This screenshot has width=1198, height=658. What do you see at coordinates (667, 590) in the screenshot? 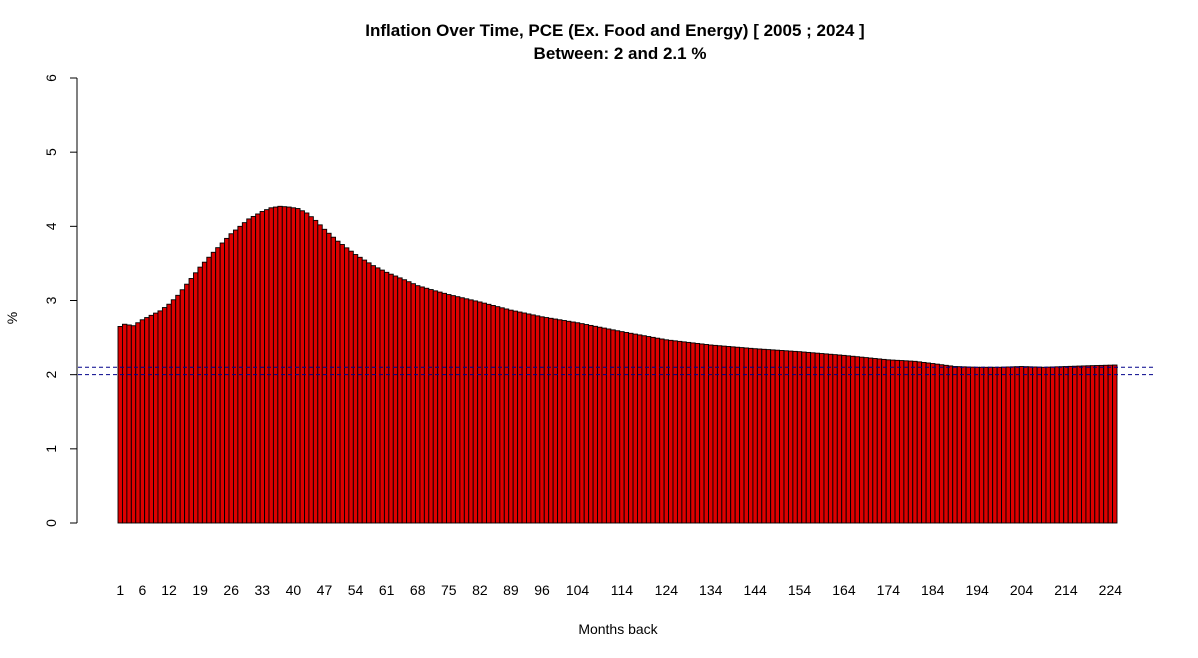
I see `x-tick-label: 124` at bounding box center [667, 590].